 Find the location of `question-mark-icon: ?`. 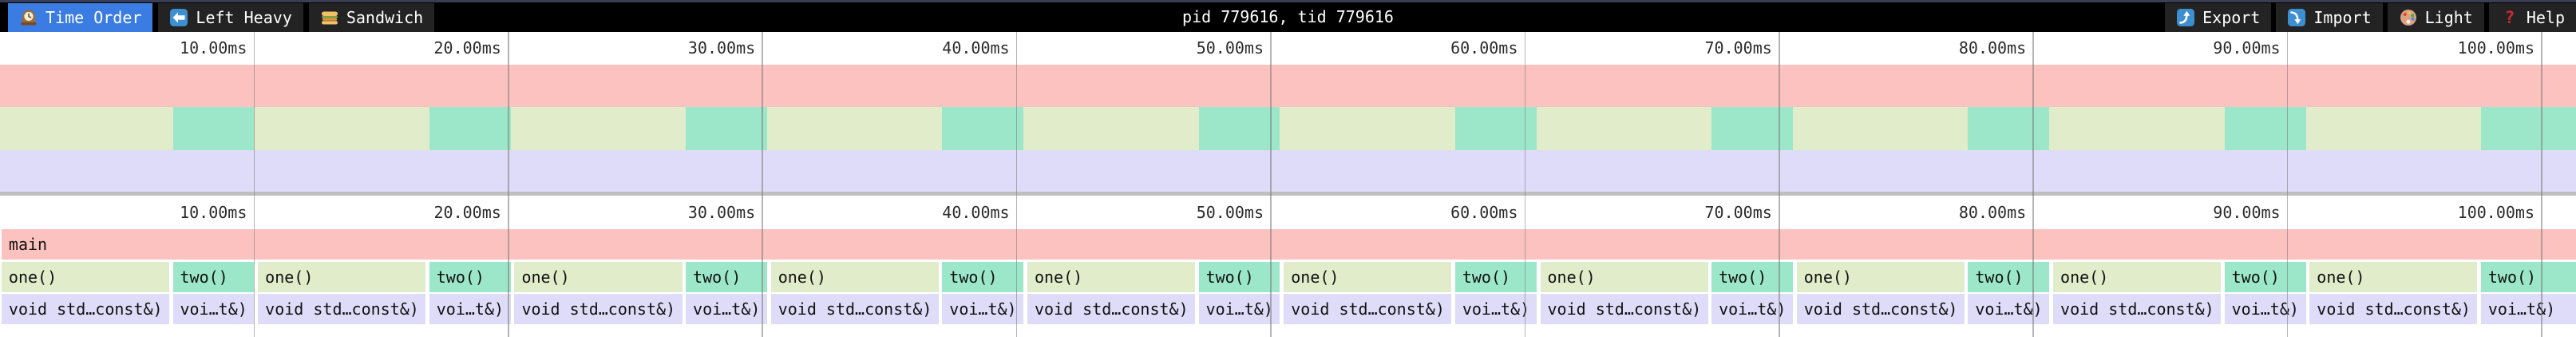

question-mark-icon: ? is located at coordinates (2510, 17).